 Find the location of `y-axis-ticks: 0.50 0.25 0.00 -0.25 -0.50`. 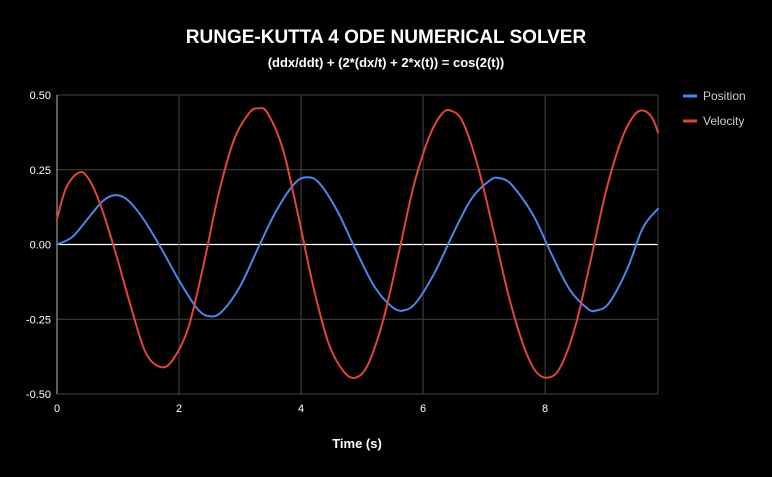

y-axis-ticks: 0.50 0.25 0.00 -0.25 -0.50 is located at coordinates (38, 245).